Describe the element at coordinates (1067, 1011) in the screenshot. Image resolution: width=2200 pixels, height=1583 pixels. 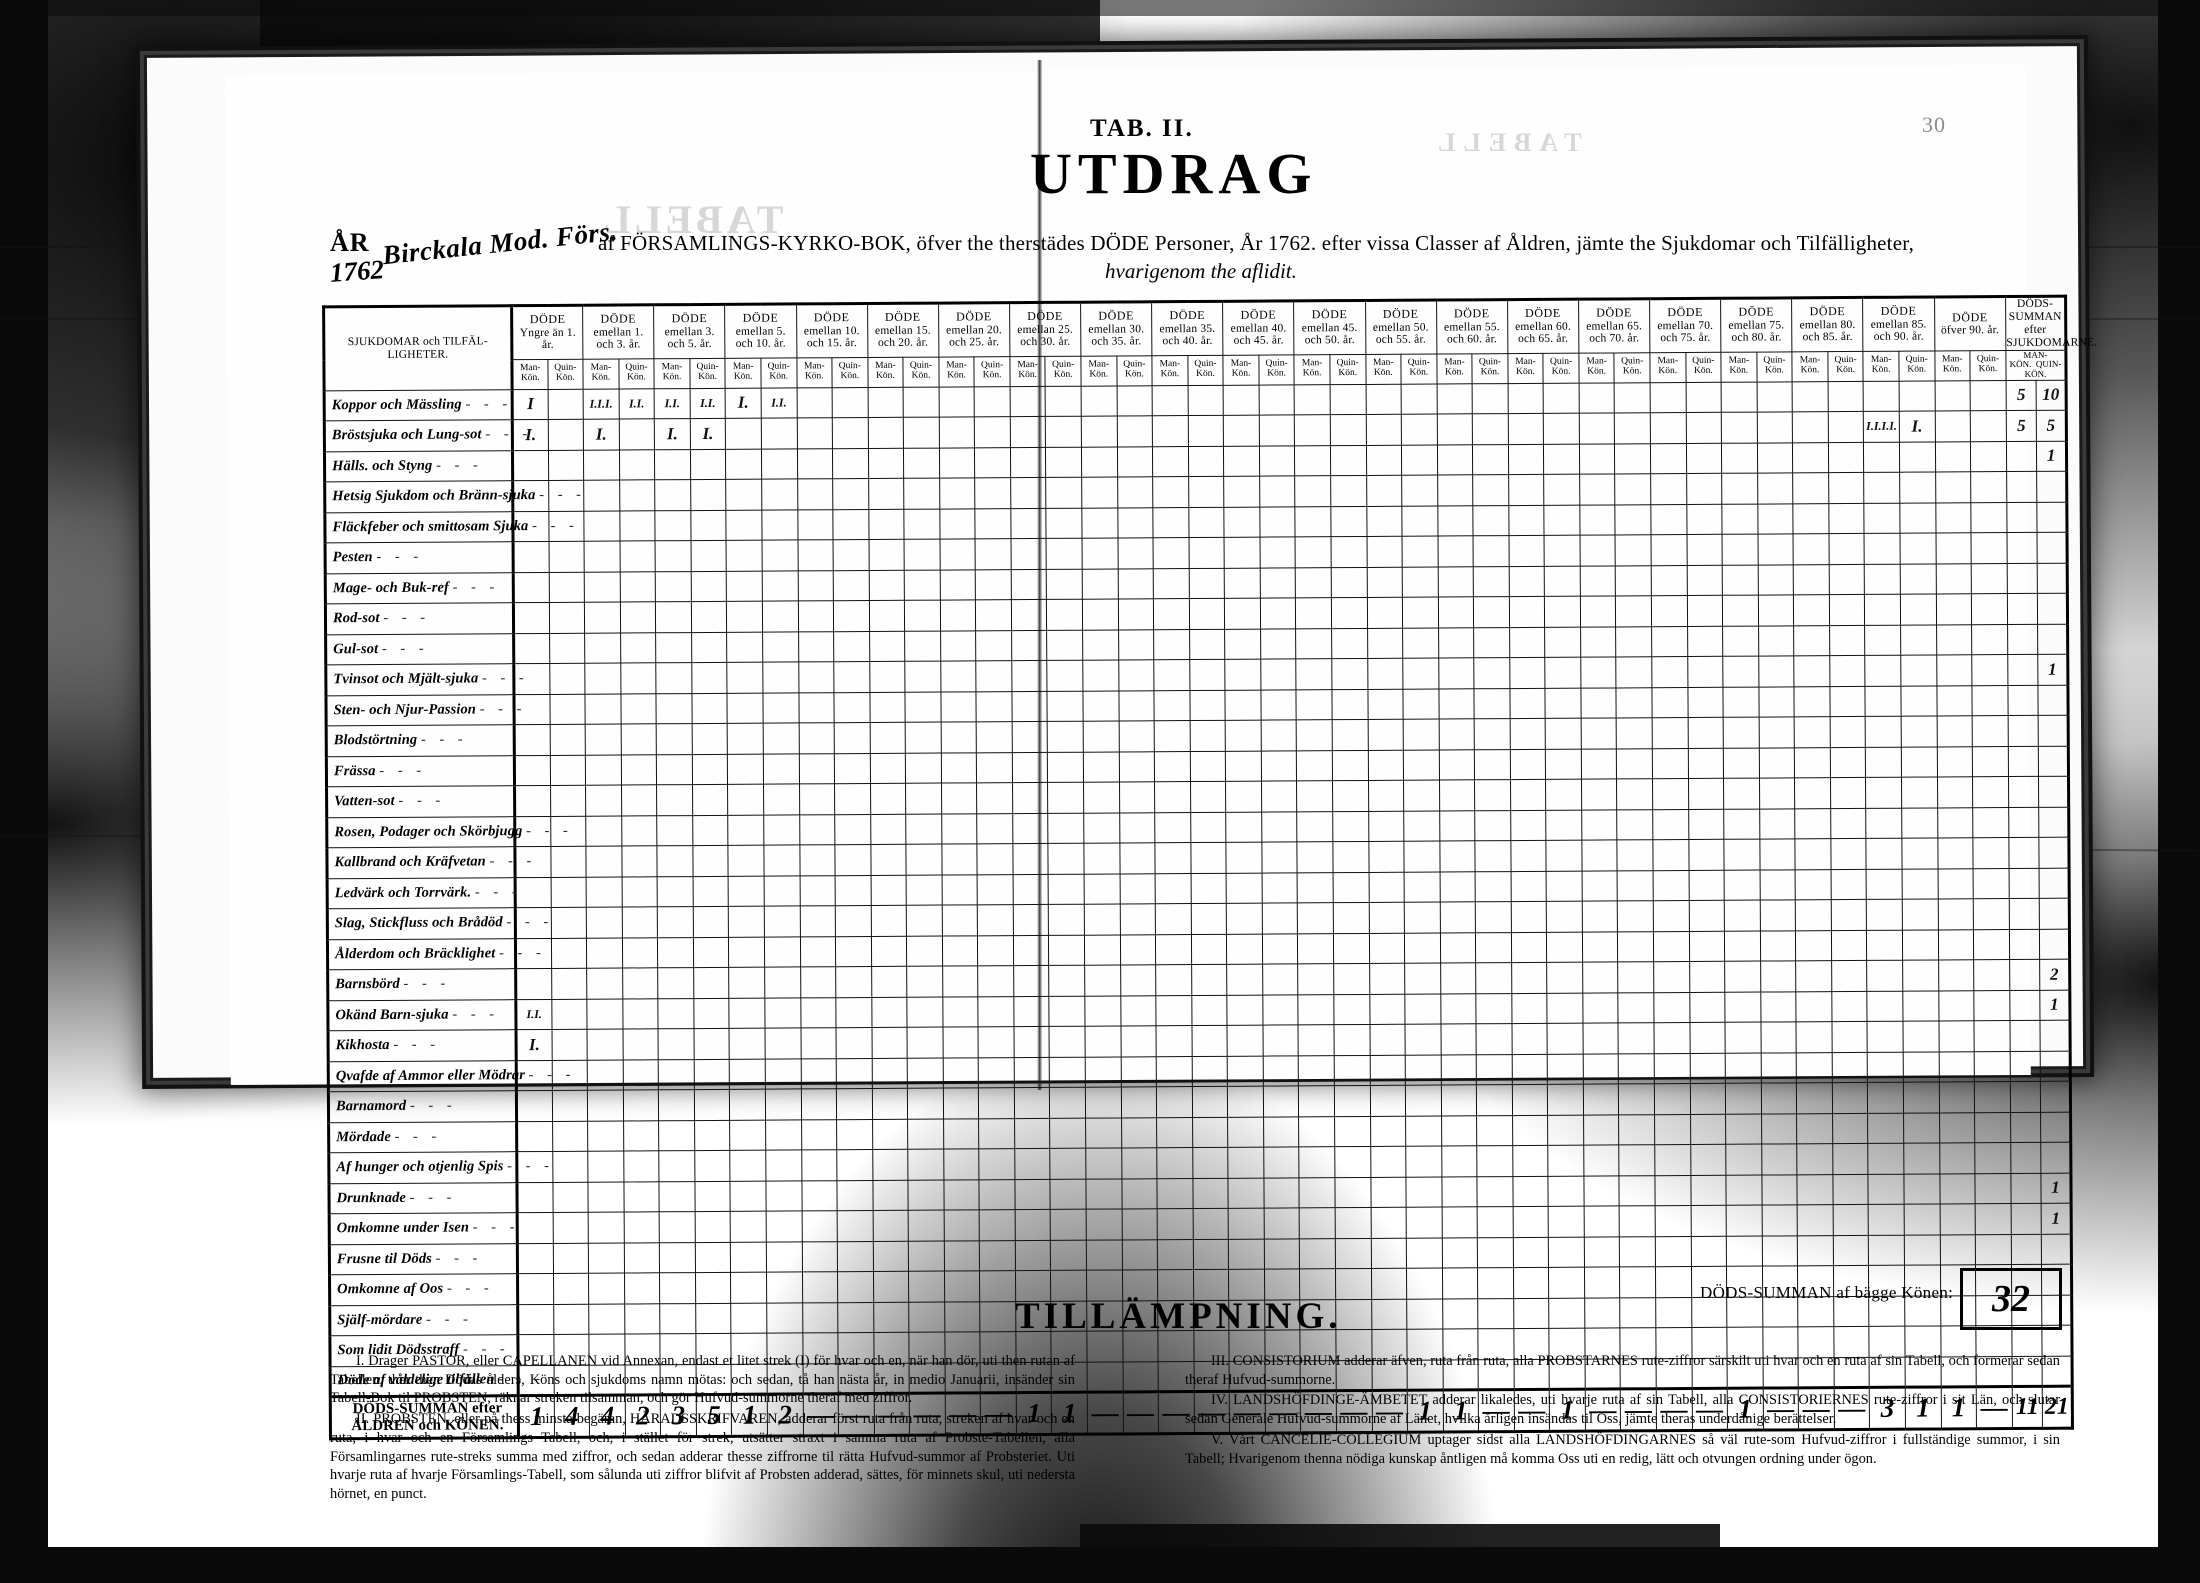
I see `cell-r20-c15` at that location.